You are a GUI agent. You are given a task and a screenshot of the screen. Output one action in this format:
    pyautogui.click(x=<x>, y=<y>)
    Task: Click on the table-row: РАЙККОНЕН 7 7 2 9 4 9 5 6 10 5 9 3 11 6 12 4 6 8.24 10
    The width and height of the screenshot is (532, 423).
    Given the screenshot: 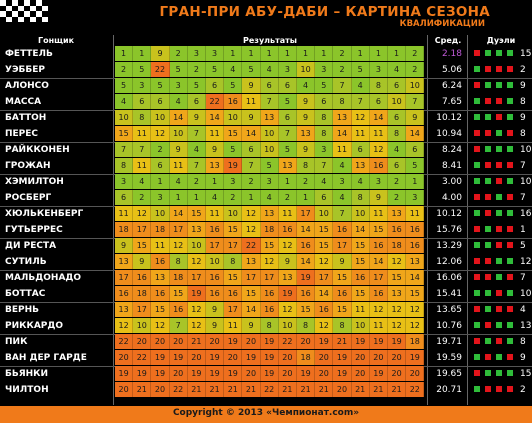 What is the action you would take?
    pyautogui.click(x=266, y=150)
    